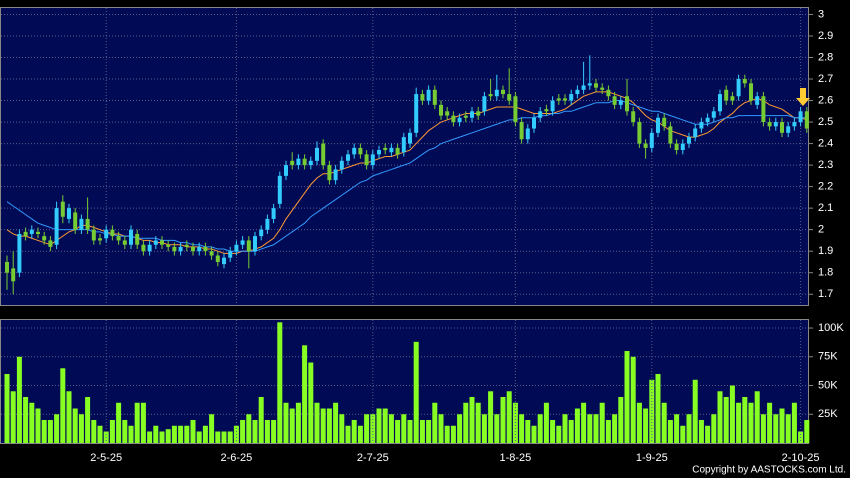 The width and height of the screenshot is (850, 478). I want to click on y-tick-label: 1.8, so click(825, 273).